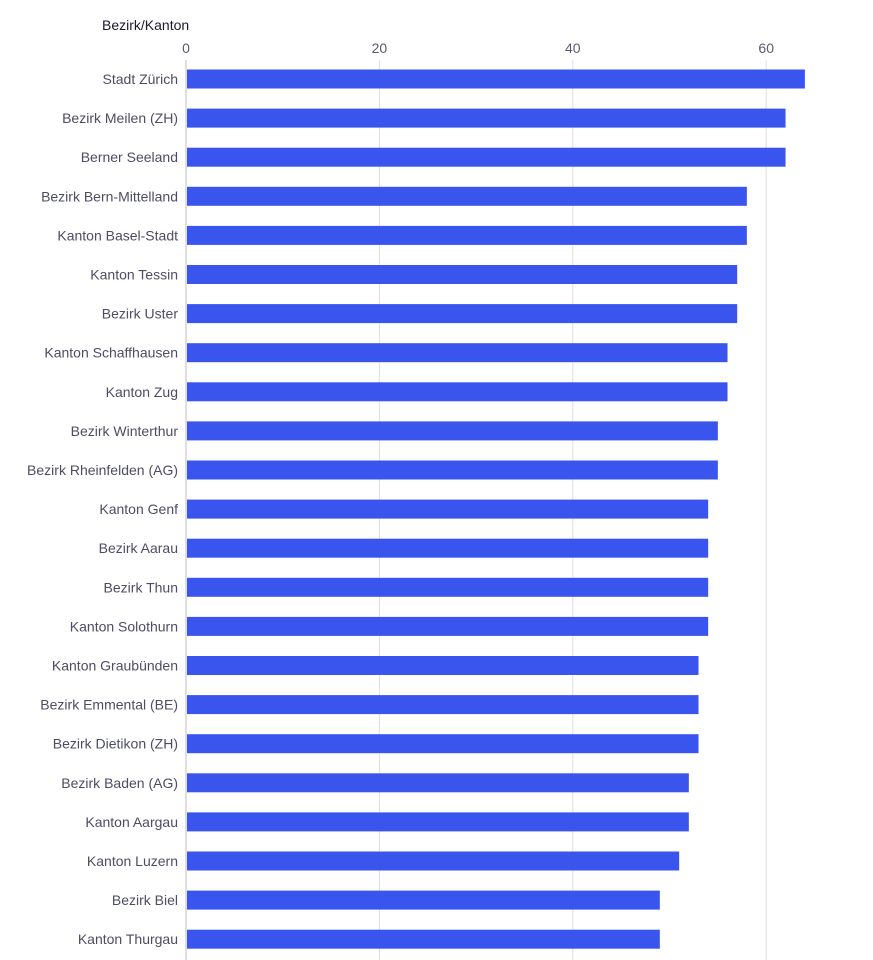 This screenshot has width=873, height=960. Describe the element at coordinates (128, 939) in the screenshot. I see `category-label: Kanton Thurgau` at that location.